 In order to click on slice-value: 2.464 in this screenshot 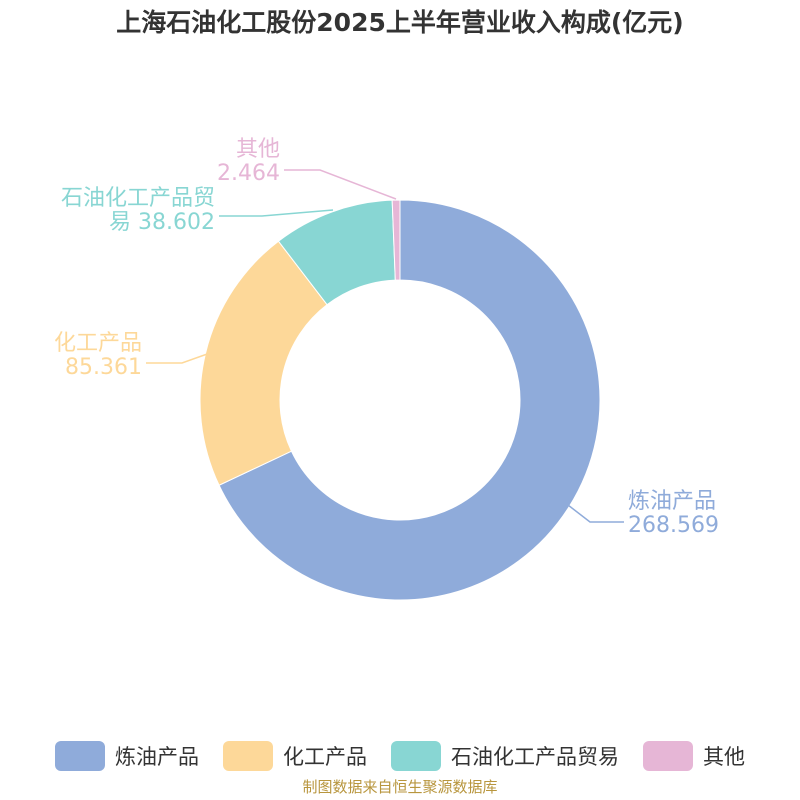, I will do `click(248, 173)`.